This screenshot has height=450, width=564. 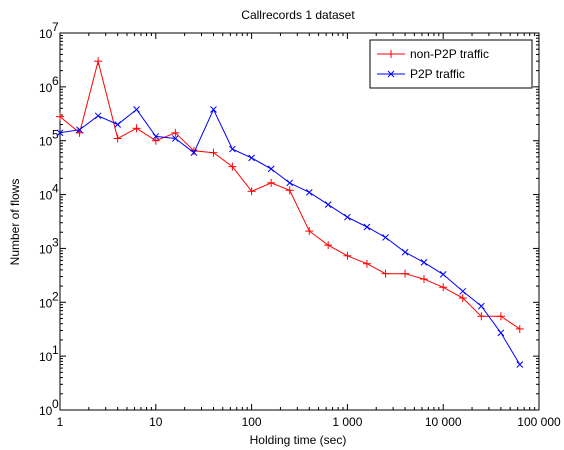 I want to click on y-tick-label-exponent: 4, so click(x=55, y=189).